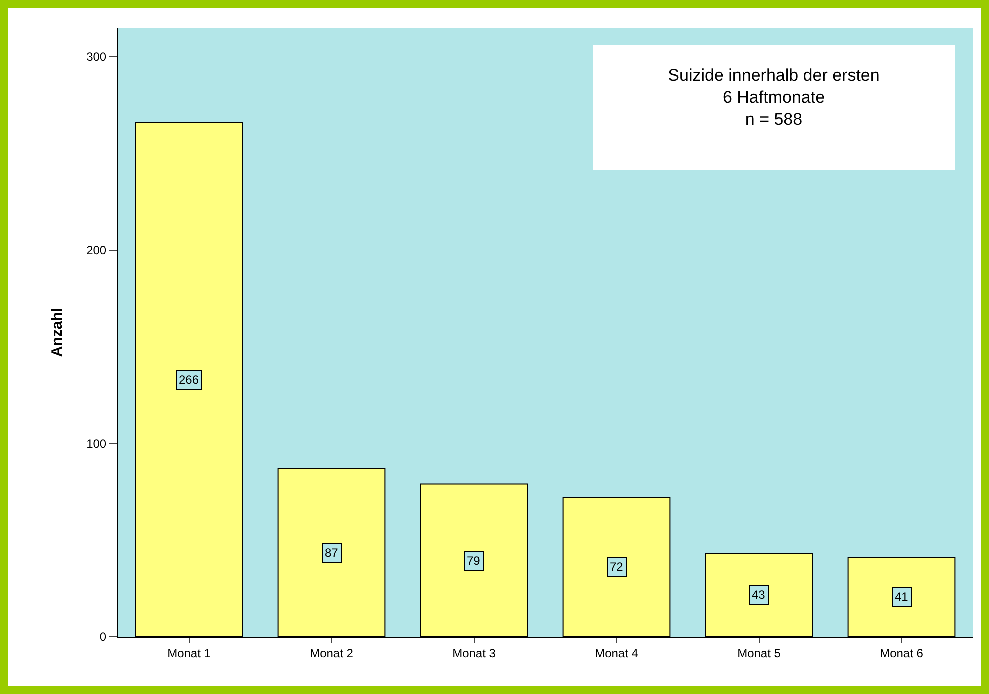 Image resolution: width=989 pixels, height=694 pixels. I want to click on y-tick-label: 100, so click(96, 443).